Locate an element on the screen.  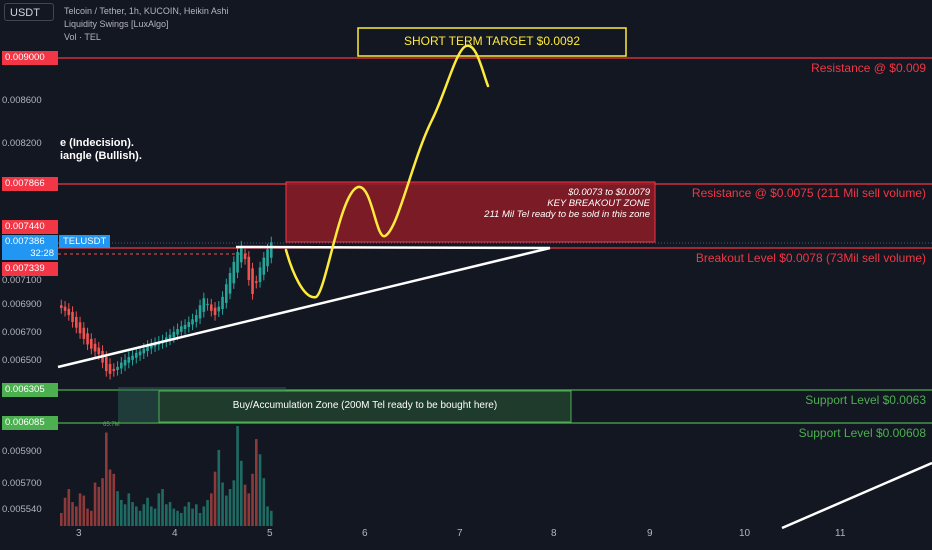
indicator-label: Liquidity Swings [LuxAlgo] is located at coordinates (116, 24).